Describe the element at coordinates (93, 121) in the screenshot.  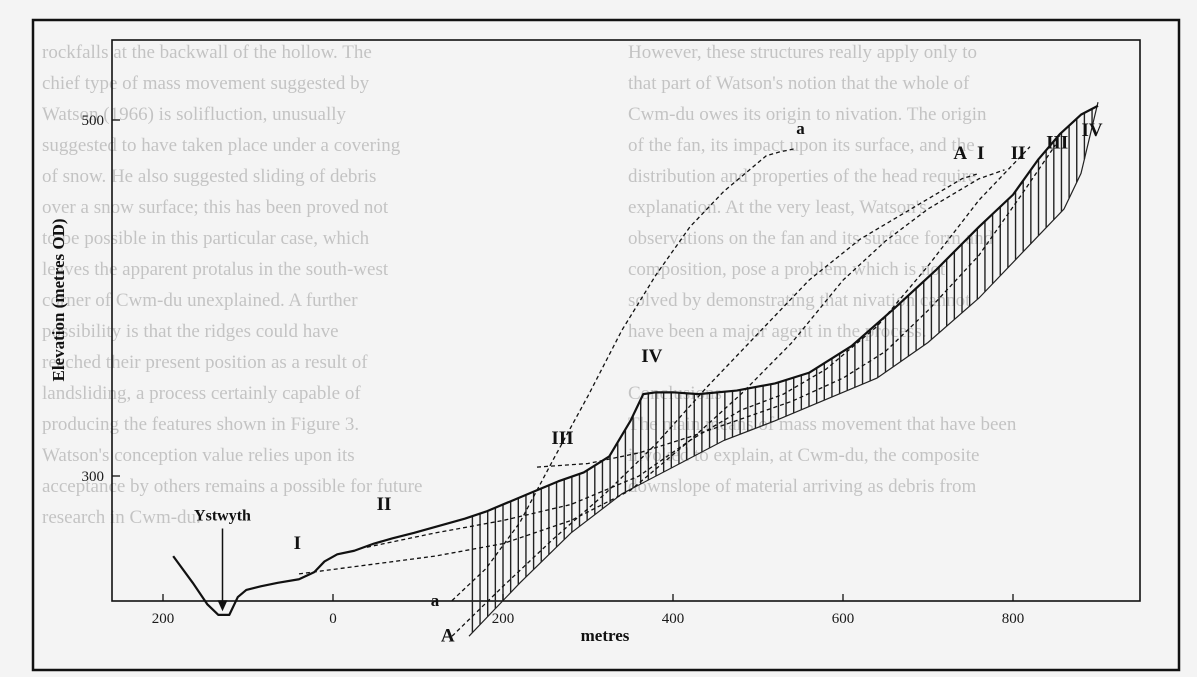
I see `y-tick-label: 500` at that location.